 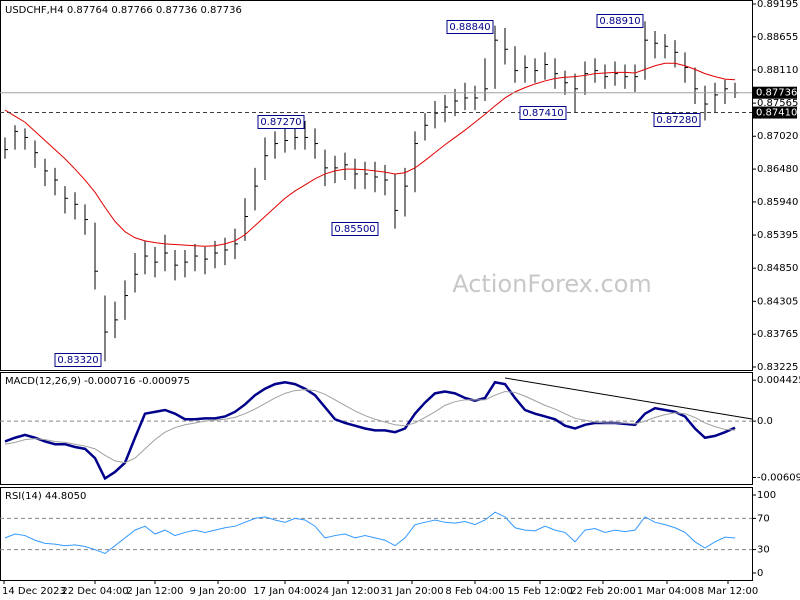 What do you see at coordinates (411, 591) in the screenshot?
I see `x-tick-label: 31 Jan 20:00` at bounding box center [411, 591].